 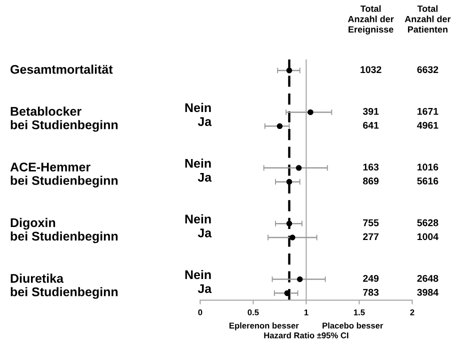 What do you see at coordinates (371, 181) in the screenshot?
I see `annotation: 869` at bounding box center [371, 181].